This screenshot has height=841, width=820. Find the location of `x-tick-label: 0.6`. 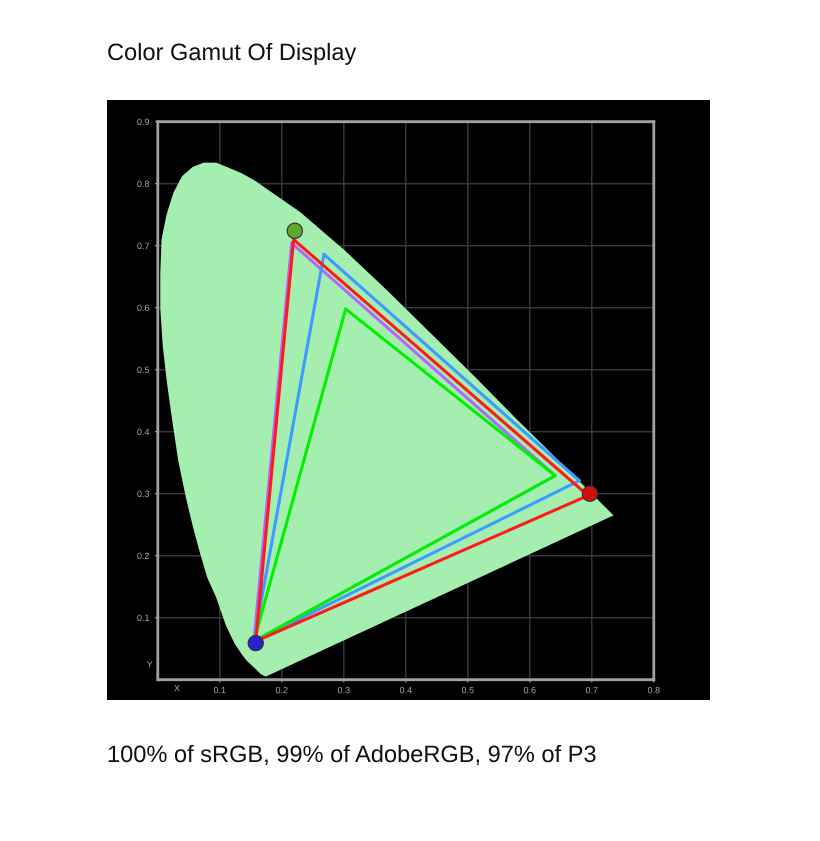

x-tick-label: 0.6 is located at coordinates (530, 690).